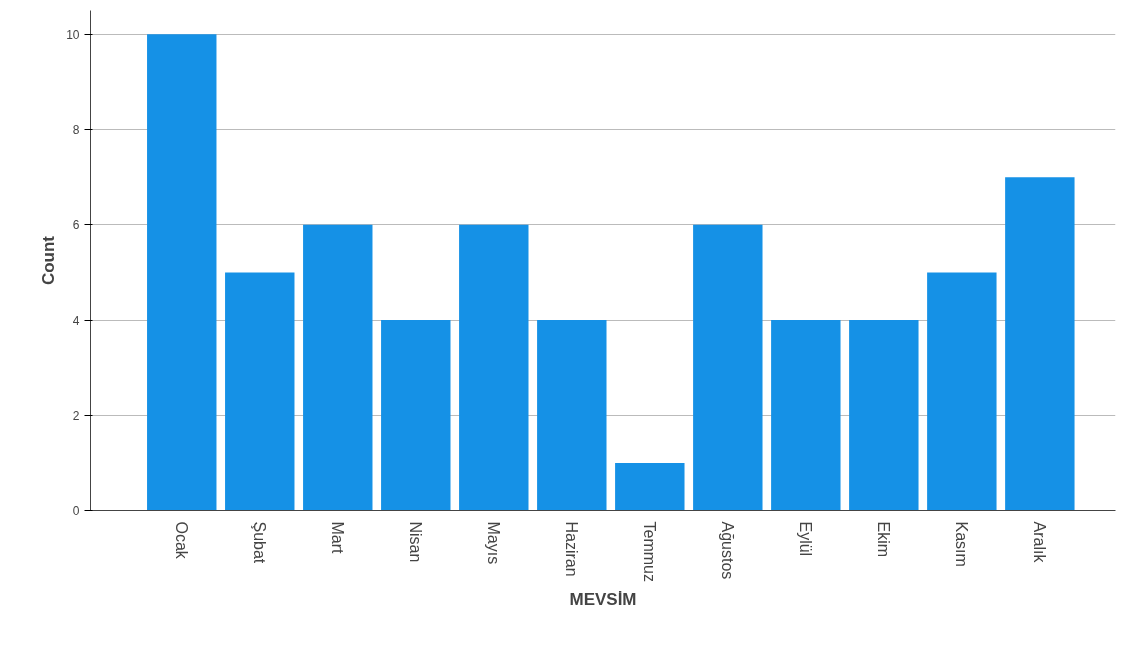 This screenshot has height=647, width=1146. Describe the element at coordinates (416, 542) in the screenshot. I see `x-tick-label: Nisan` at that location.